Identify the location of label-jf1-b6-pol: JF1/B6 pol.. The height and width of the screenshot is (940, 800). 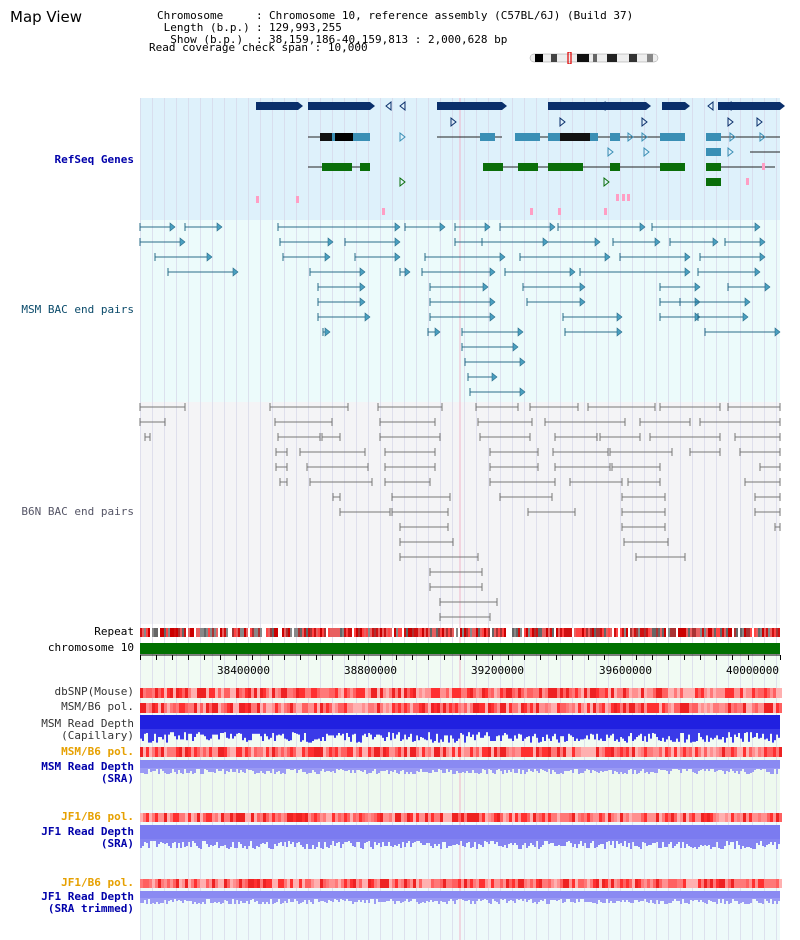
(97, 816).